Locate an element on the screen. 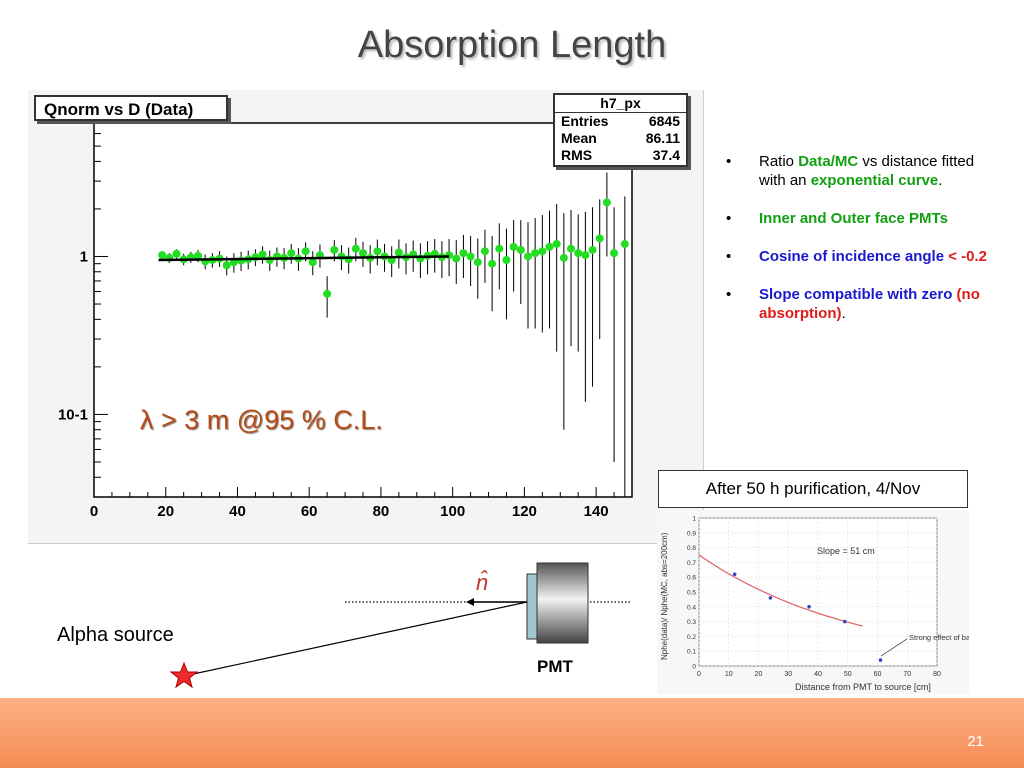 The height and width of the screenshot is (768, 1024). bullet-text: < -0.2 is located at coordinates (967, 256).